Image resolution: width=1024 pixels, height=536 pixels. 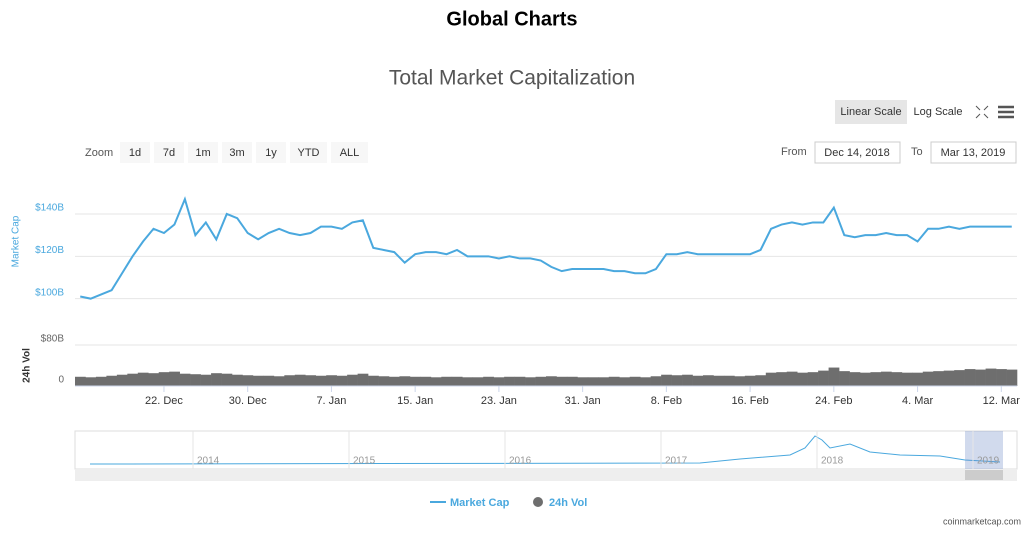 I want to click on to-value: Mar 13, 2019, so click(x=973, y=153).